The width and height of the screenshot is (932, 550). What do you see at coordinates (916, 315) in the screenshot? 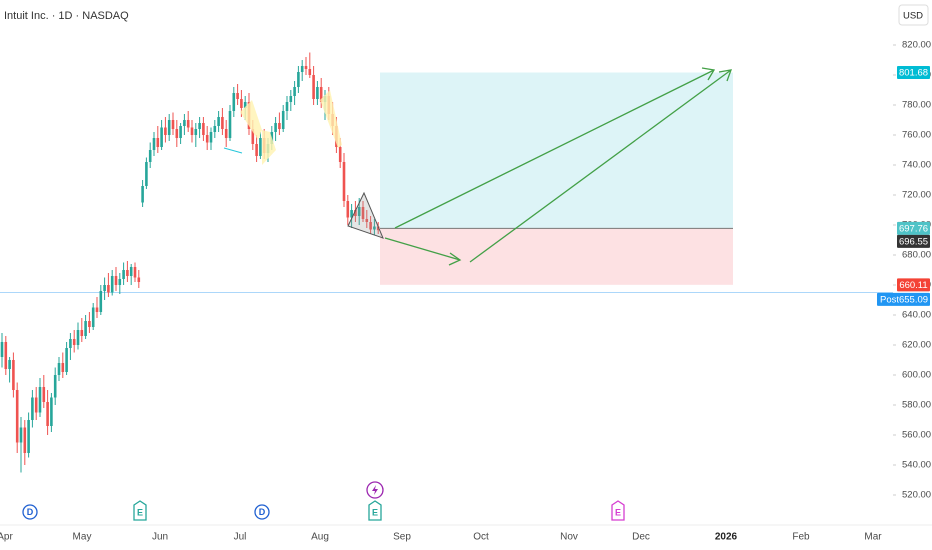
I see `y-tick-label: 640.00` at bounding box center [916, 315].